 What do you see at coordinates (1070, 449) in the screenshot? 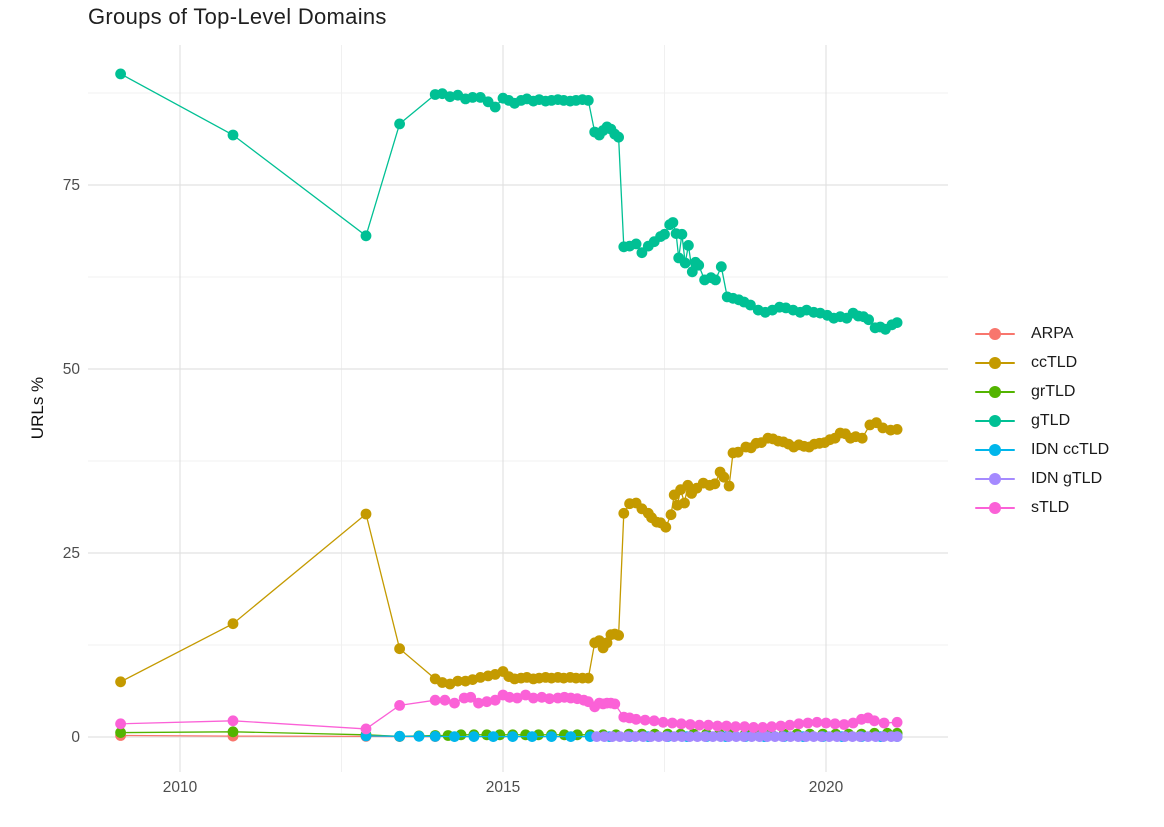
I see `legend-label-idn-cctld: IDN ccTLD` at bounding box center [1070, 449].